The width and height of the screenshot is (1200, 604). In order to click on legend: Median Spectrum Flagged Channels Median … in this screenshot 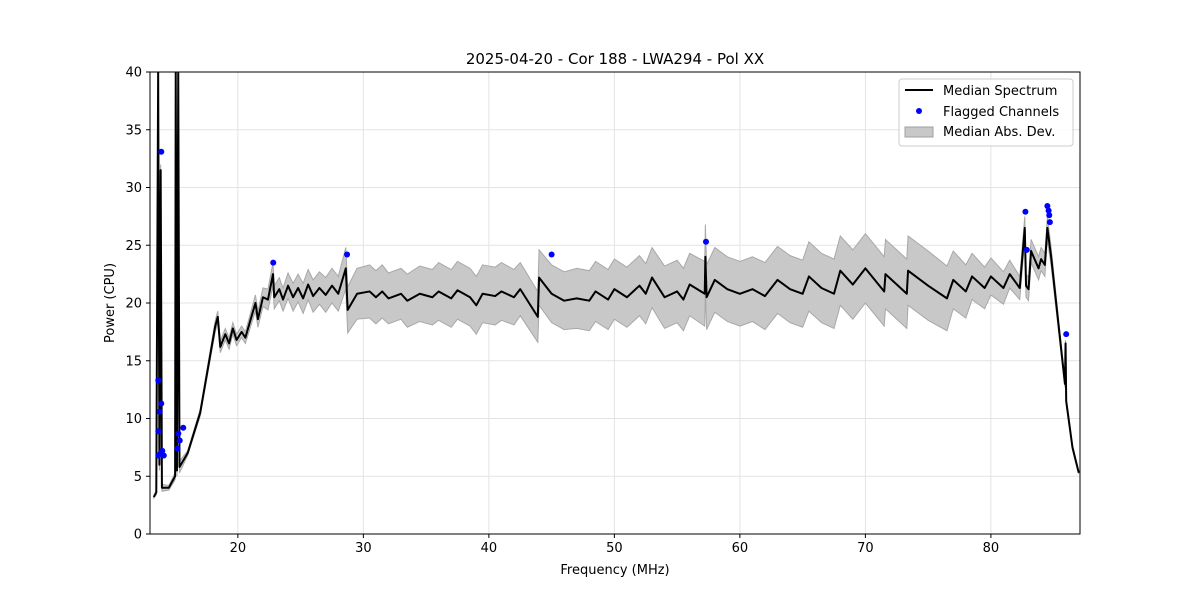, I will do `click(986, 112)`.